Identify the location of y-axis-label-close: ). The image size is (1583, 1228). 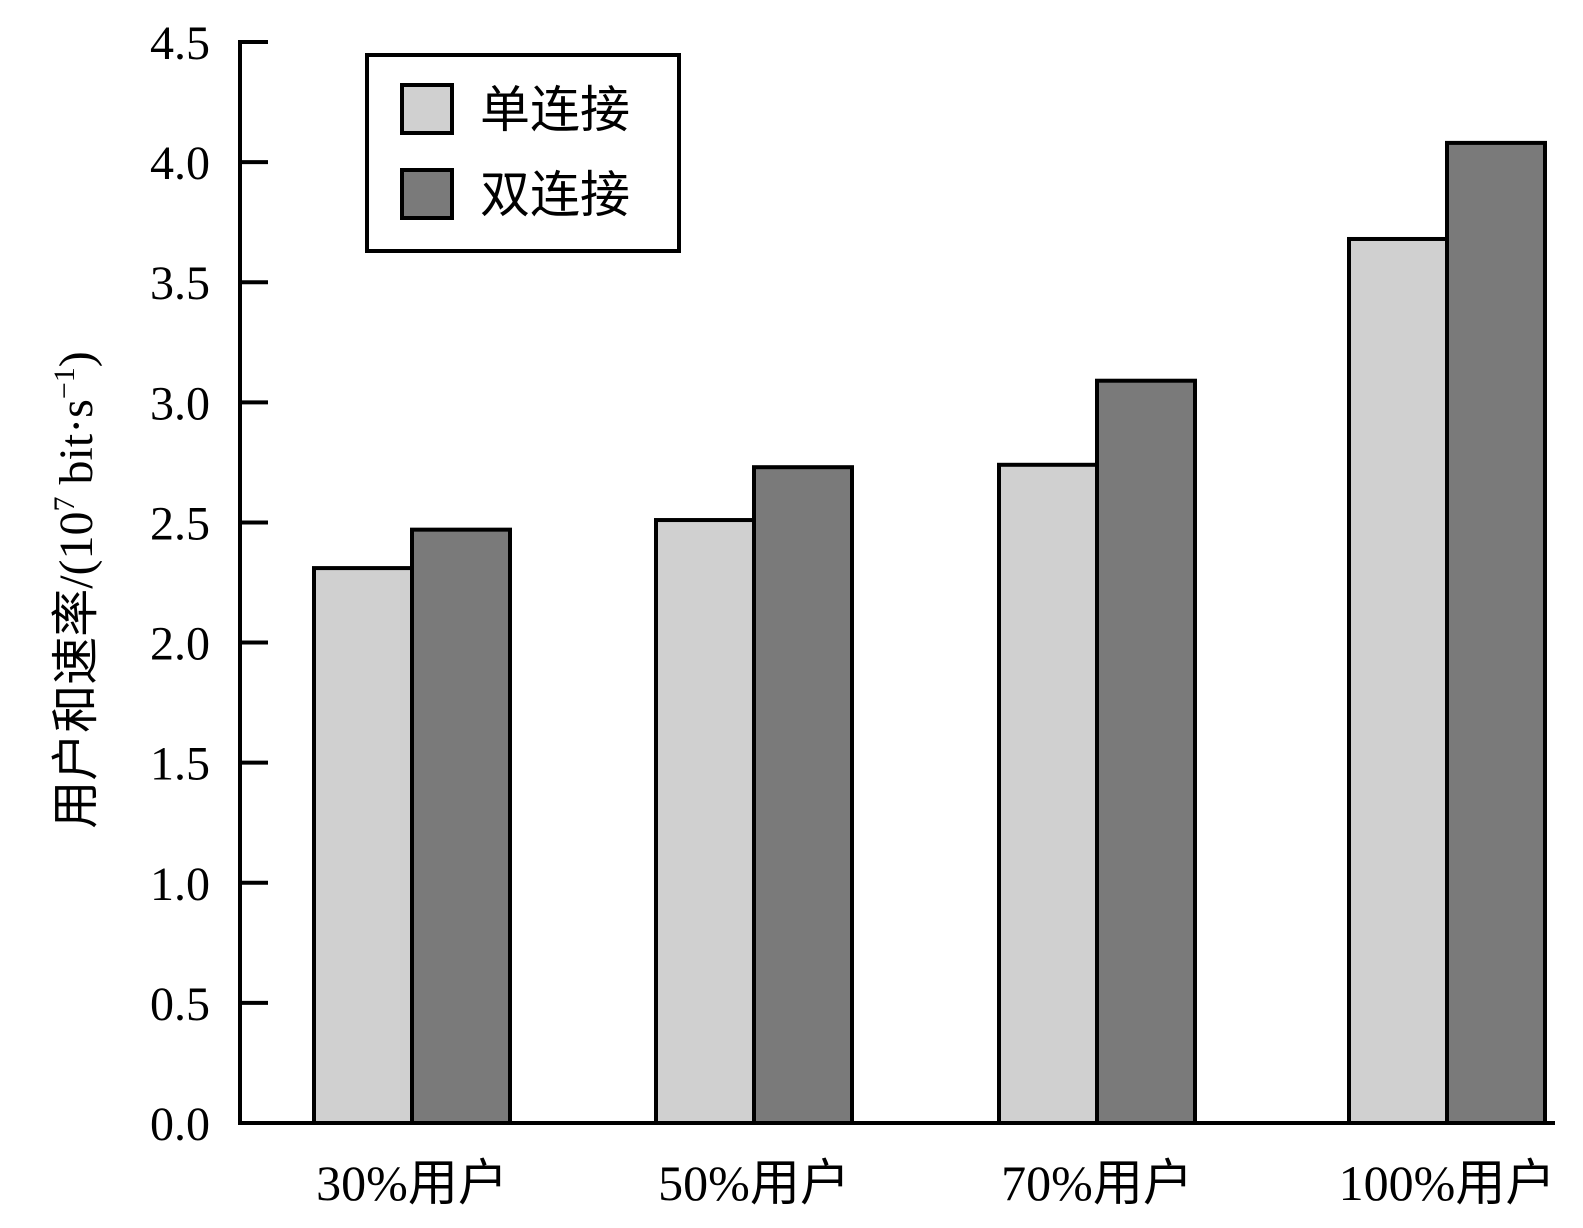
(76, 359).